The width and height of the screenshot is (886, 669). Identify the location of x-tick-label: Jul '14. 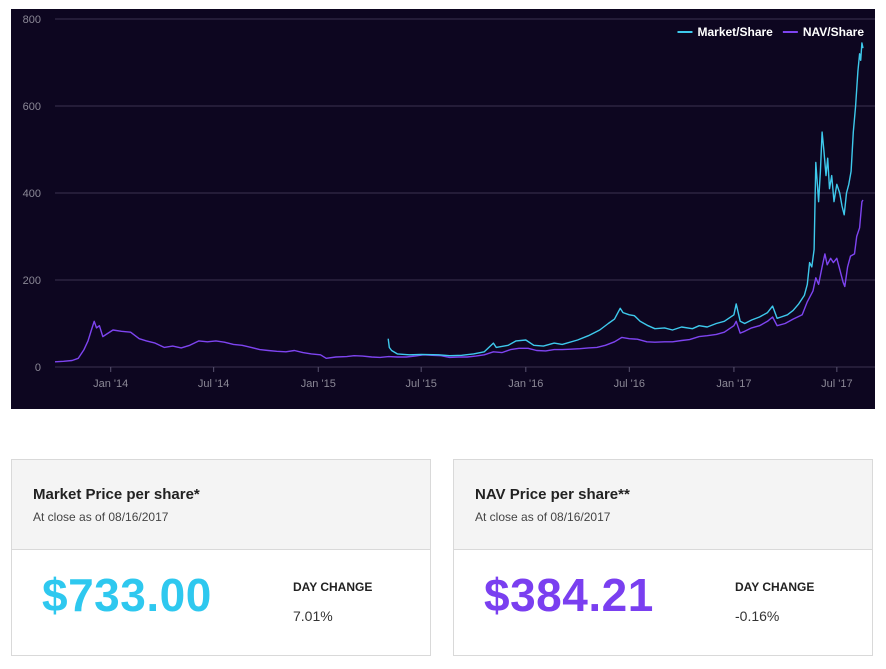
(213, 384).